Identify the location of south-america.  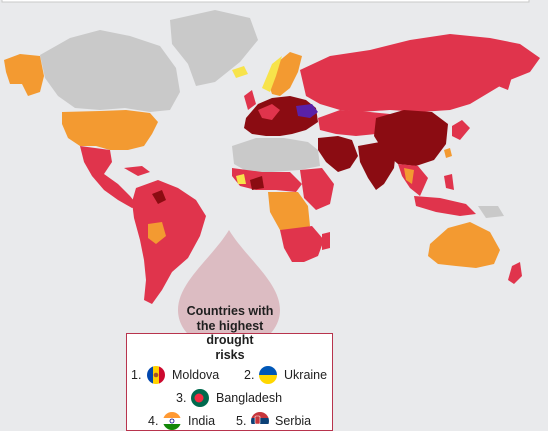
(169, 242).